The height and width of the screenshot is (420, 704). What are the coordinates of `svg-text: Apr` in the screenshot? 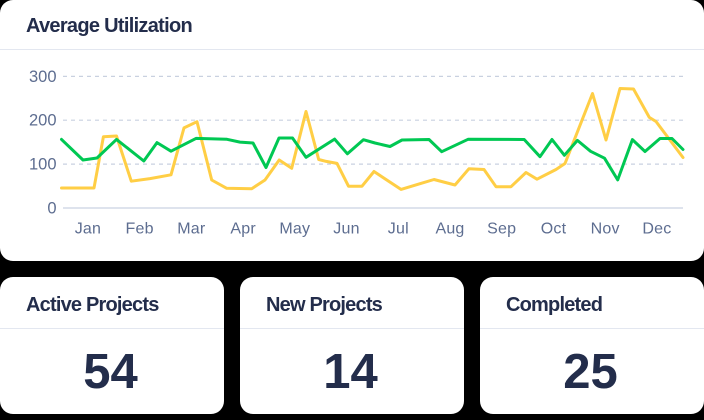 It's located at (243, 229).